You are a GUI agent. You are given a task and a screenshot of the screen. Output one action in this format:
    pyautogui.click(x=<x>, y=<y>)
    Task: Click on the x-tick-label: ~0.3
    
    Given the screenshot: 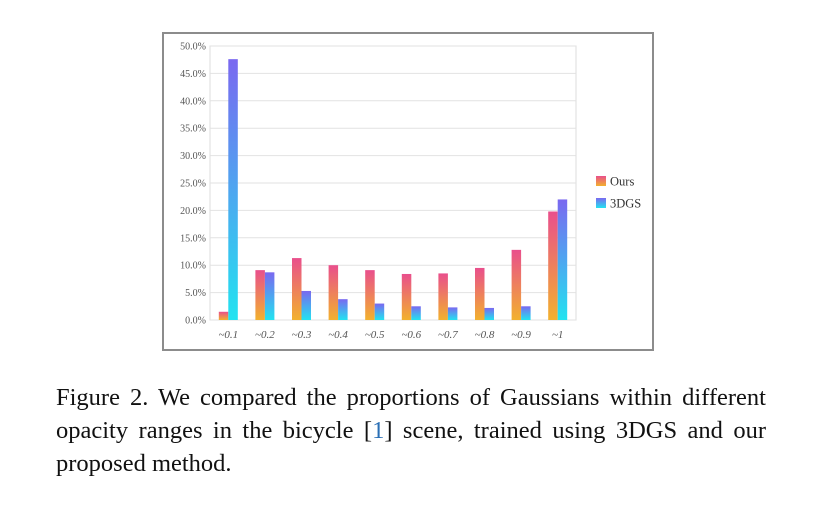 What is the action you would take?
    pyautogui.click(x=302, y=335)
    